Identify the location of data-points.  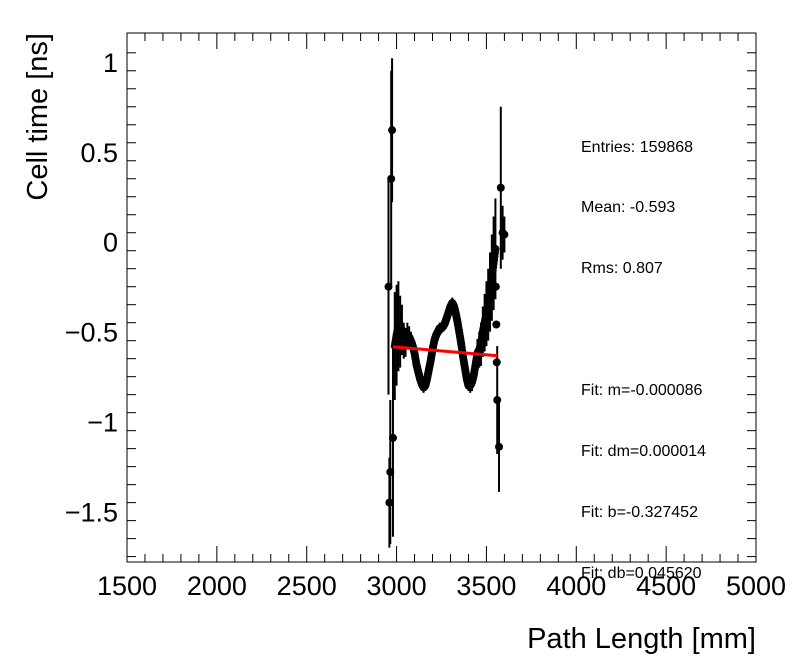
(446, 316).